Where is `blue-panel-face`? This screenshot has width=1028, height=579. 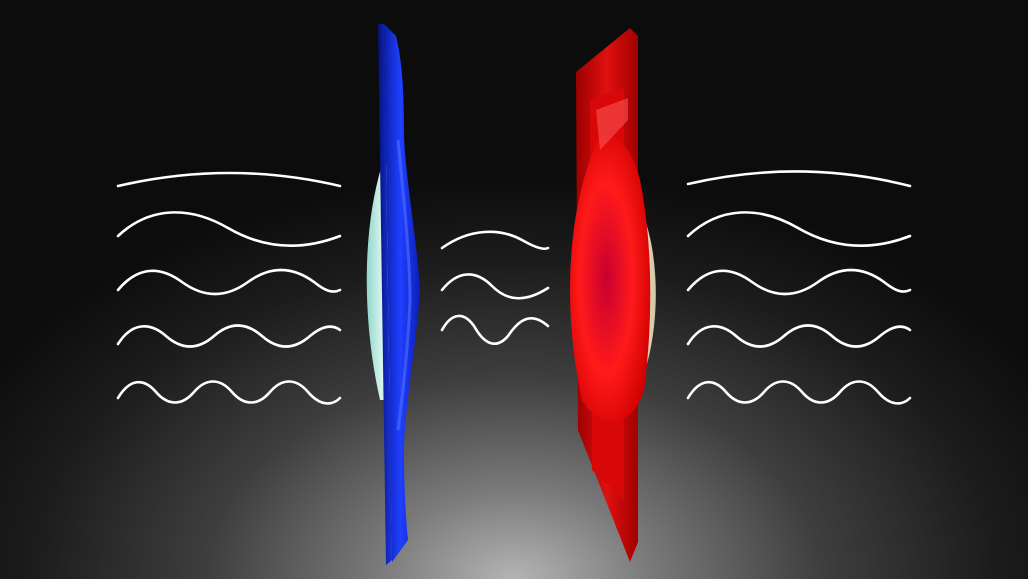 blue-panel-face is located at coordinates (402, 293).